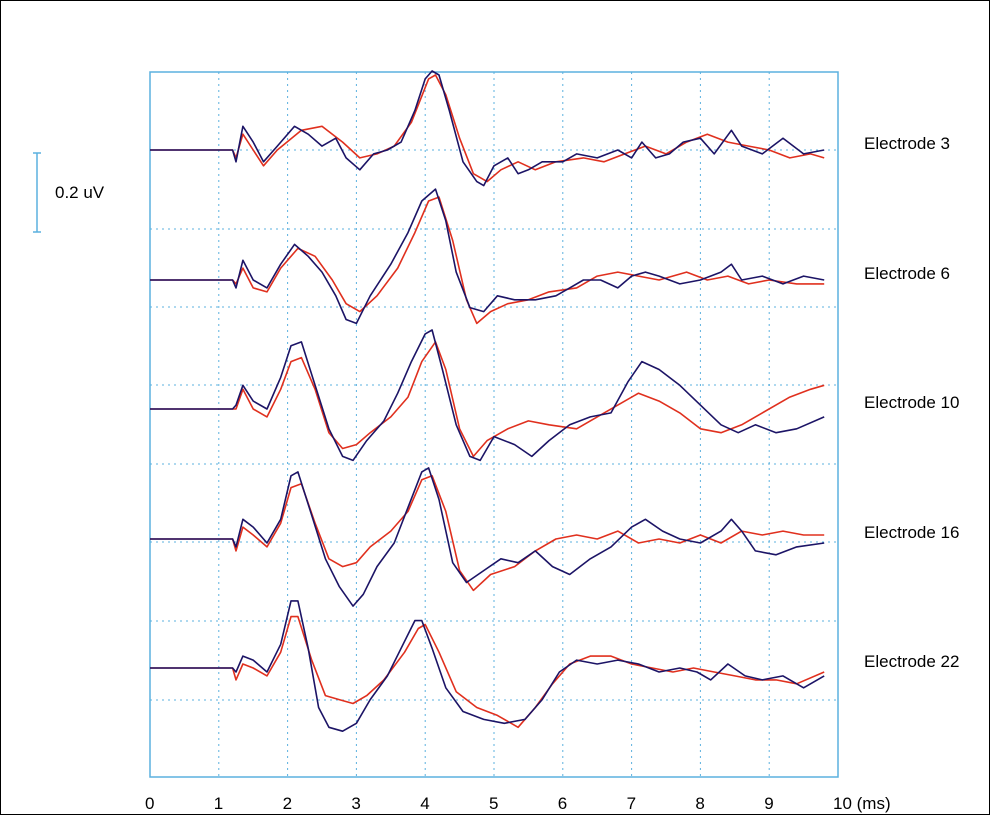  What do you see at coordinates (493, 803) in the screenshot?
I see `x-tick-label: 5` at bounding box center [493, 803].